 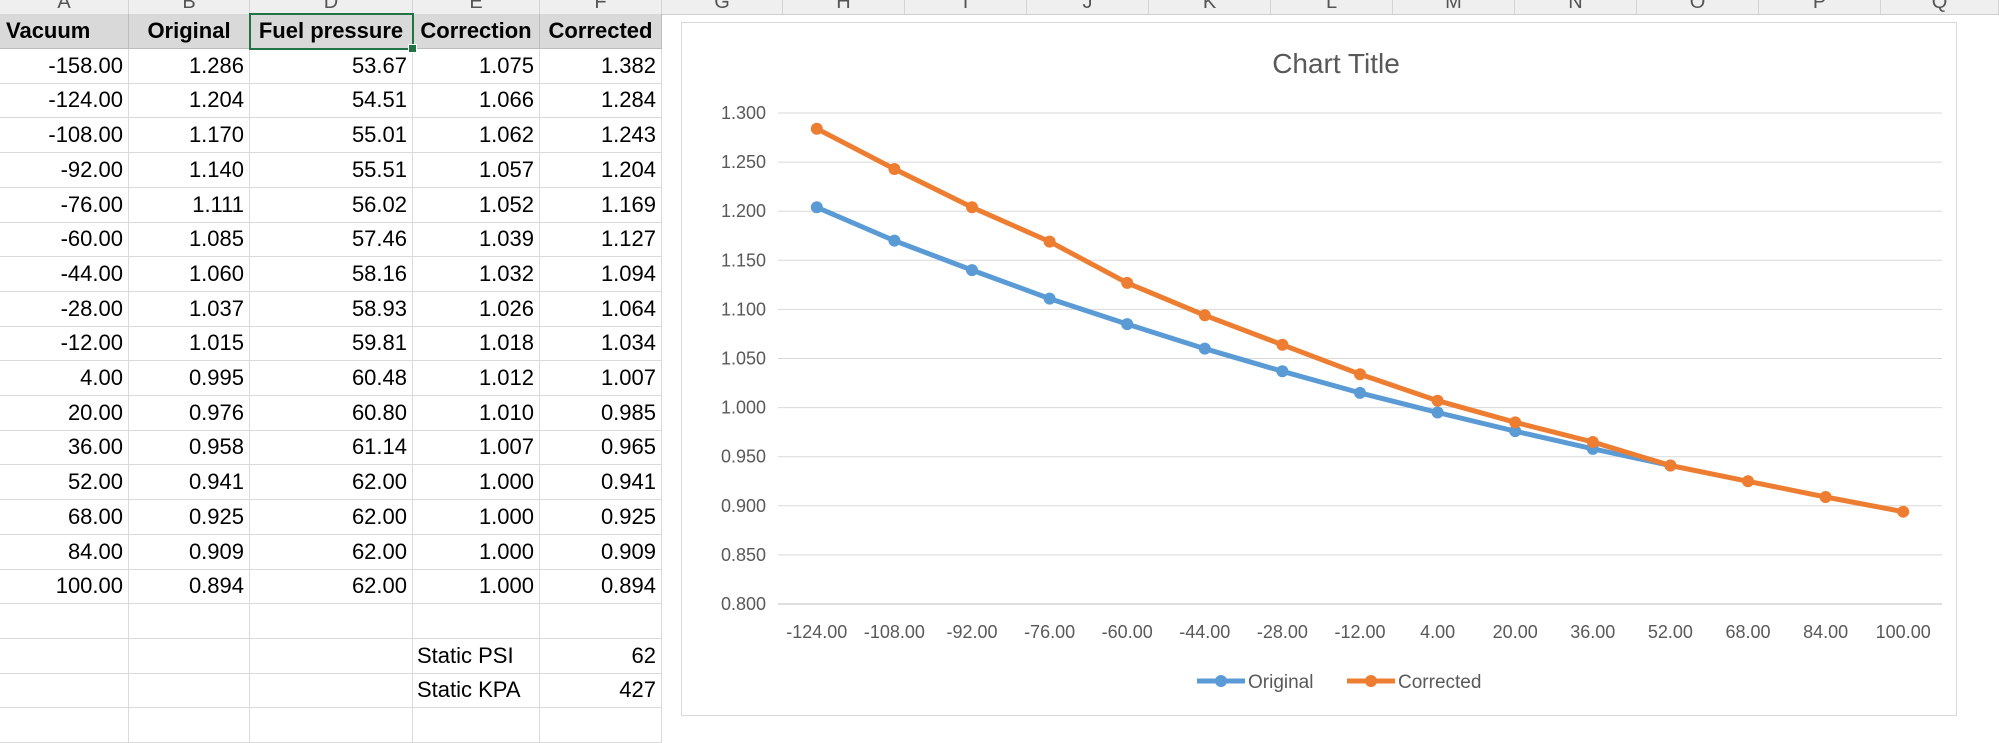 I want to click on cell-corrected: 0.925, so click(x=601, y=517).